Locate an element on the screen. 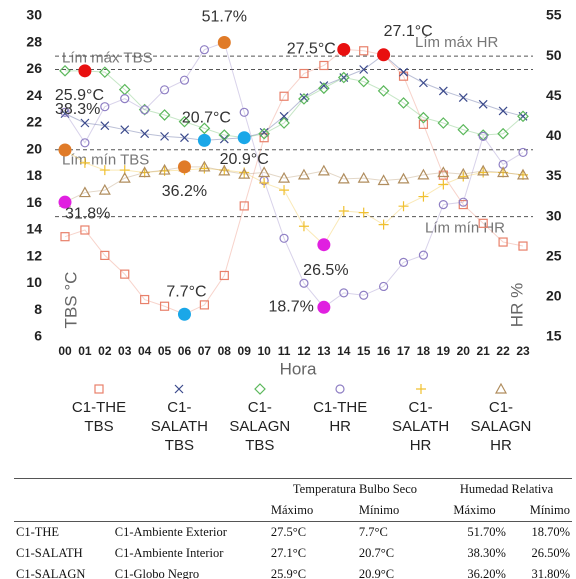  x-tick-label: 10 is located at coordinates (264, 351).